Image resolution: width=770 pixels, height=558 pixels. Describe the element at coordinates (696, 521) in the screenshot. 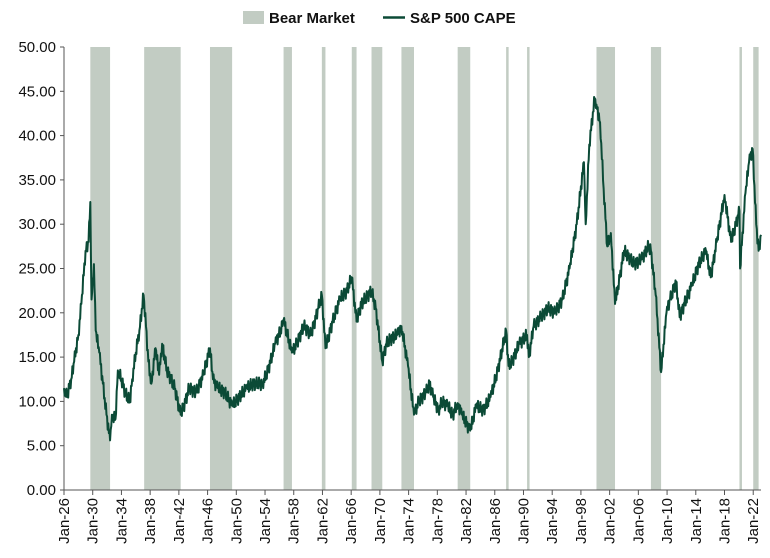

I see `x-tick-label: Jan-14` at that location.